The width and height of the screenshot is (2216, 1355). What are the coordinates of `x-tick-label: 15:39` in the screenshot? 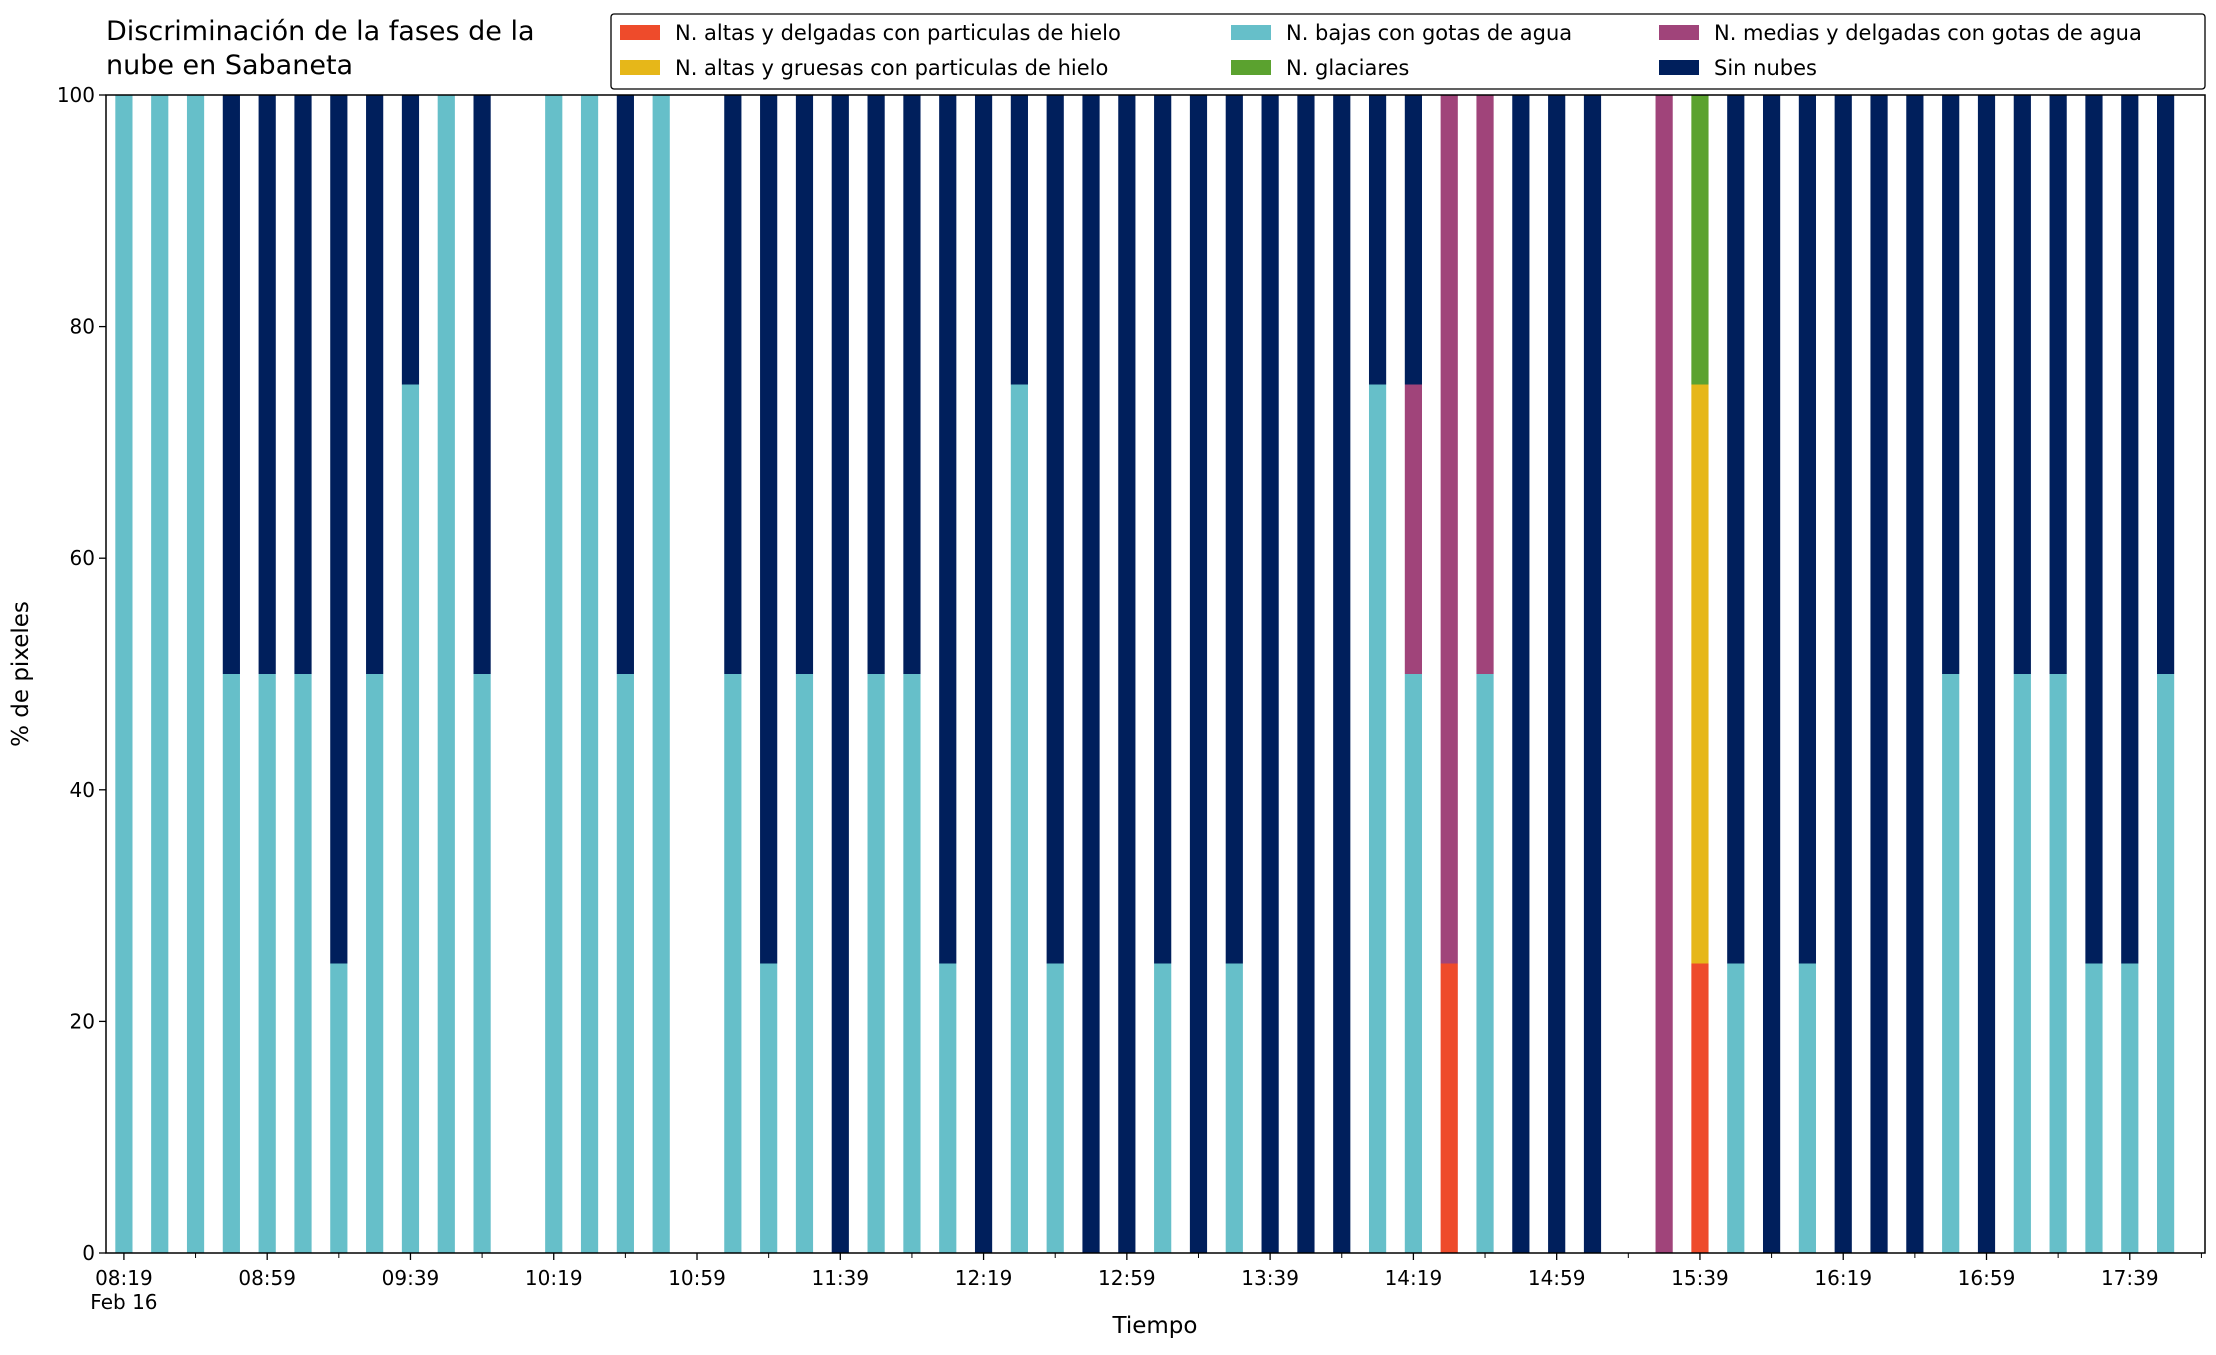 It's located at (1700, 1278).